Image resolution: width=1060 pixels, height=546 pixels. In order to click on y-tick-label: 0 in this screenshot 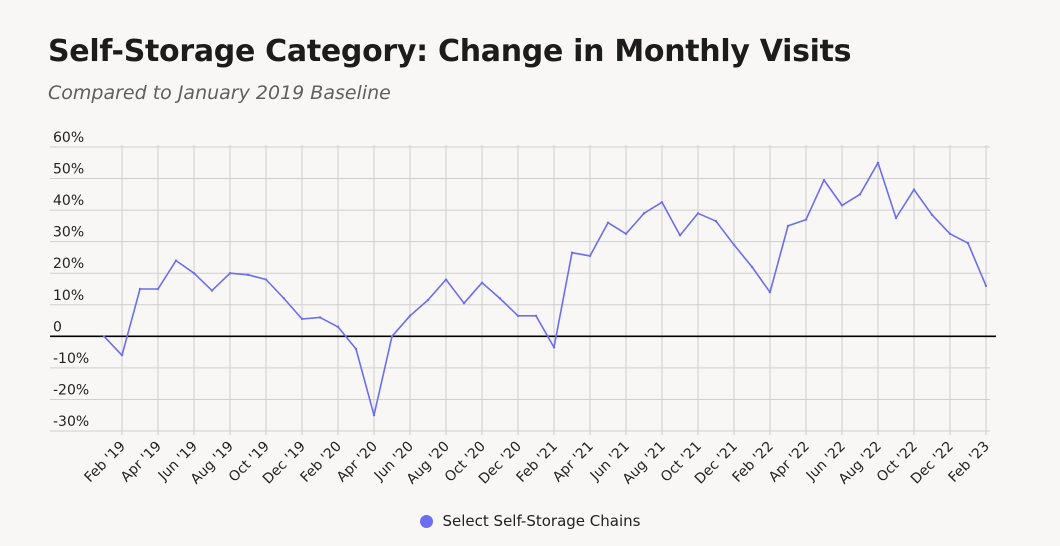, I will do `click(57, 327)`.